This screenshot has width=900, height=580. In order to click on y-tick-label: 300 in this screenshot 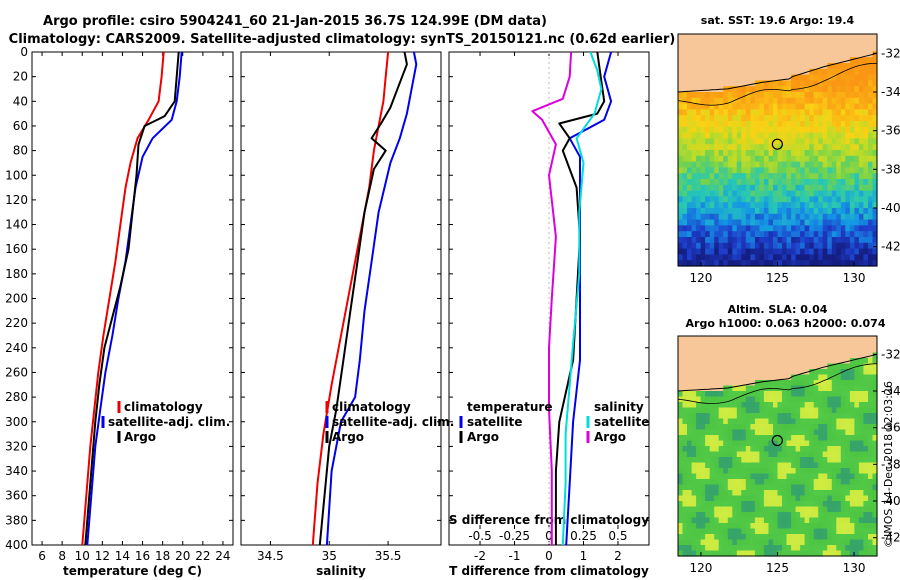, I will do `click(16, 422)`.